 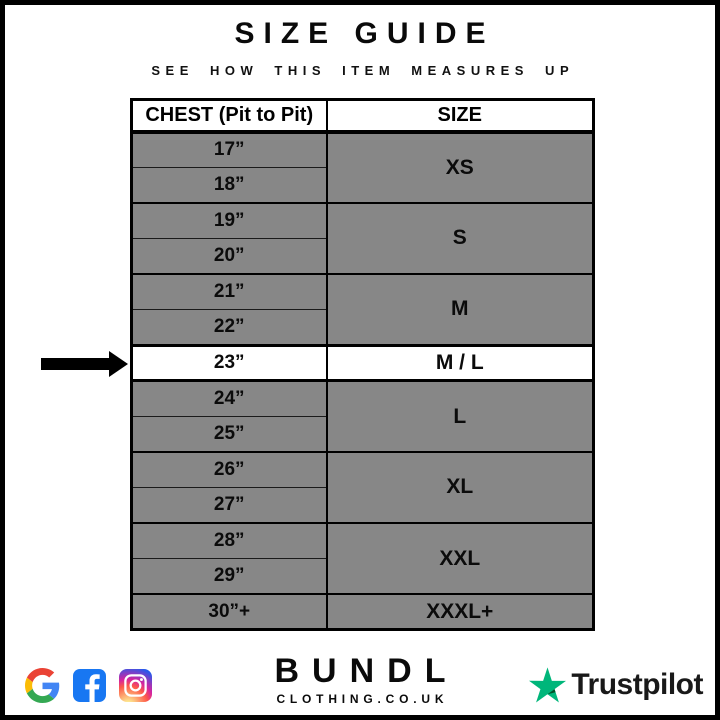 What do you see at coordinates (229, 149) in the screenshot?
I see `measurement-cell: 17”` at bounding box center [229, 149].